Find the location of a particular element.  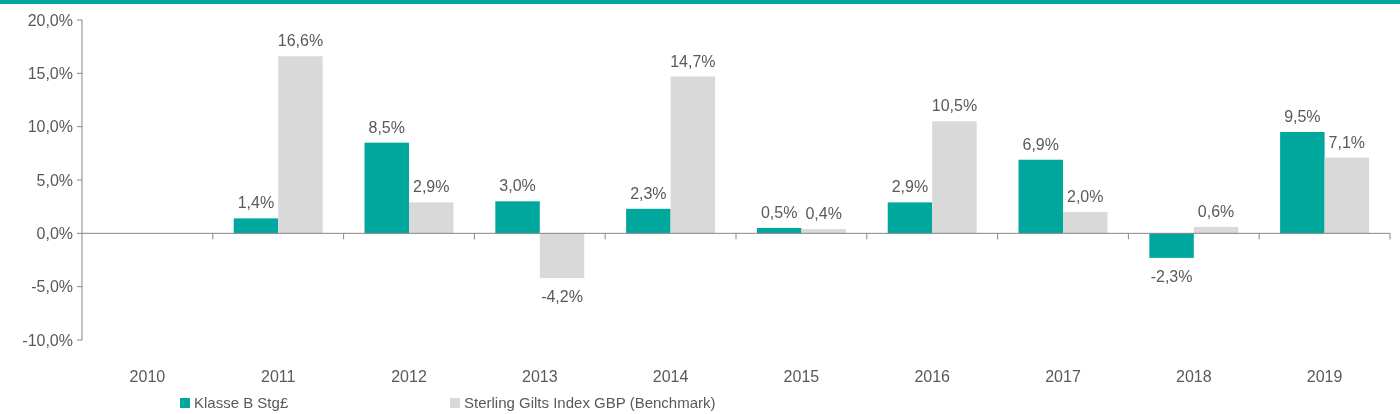

data-label: 7,1% is located at coordinates (1347, 142).